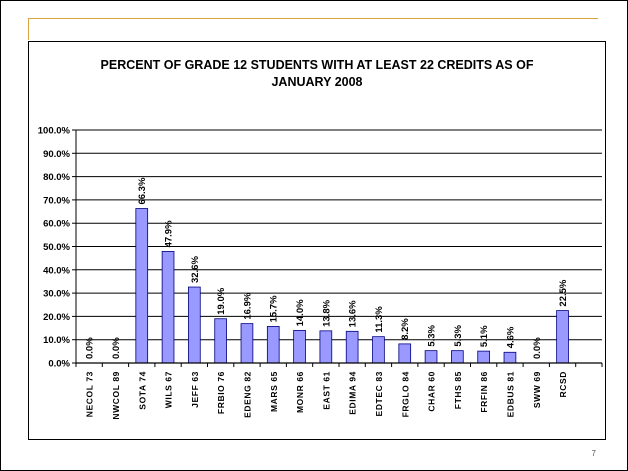 The width and height of the screenshot is (628, 471). What do you see at coordinates (142, 190) in the screenshot?
I see `data-label: 66.3%` at bounding box center [142, 190].